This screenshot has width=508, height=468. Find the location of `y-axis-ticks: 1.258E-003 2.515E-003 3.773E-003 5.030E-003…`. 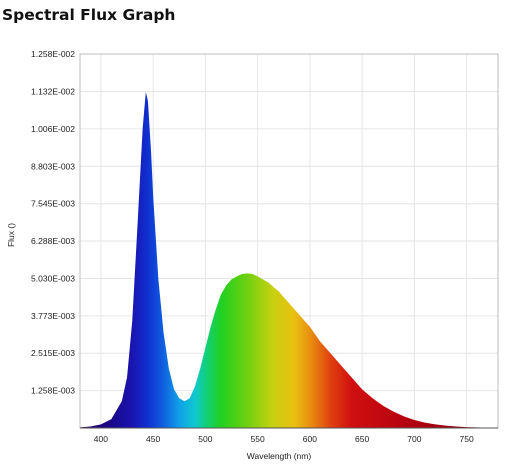

y-axis-ticks: 1.258E-003 2.515E-003 3.773E-003 5.030E-003… is located at coordinates (53, 222).